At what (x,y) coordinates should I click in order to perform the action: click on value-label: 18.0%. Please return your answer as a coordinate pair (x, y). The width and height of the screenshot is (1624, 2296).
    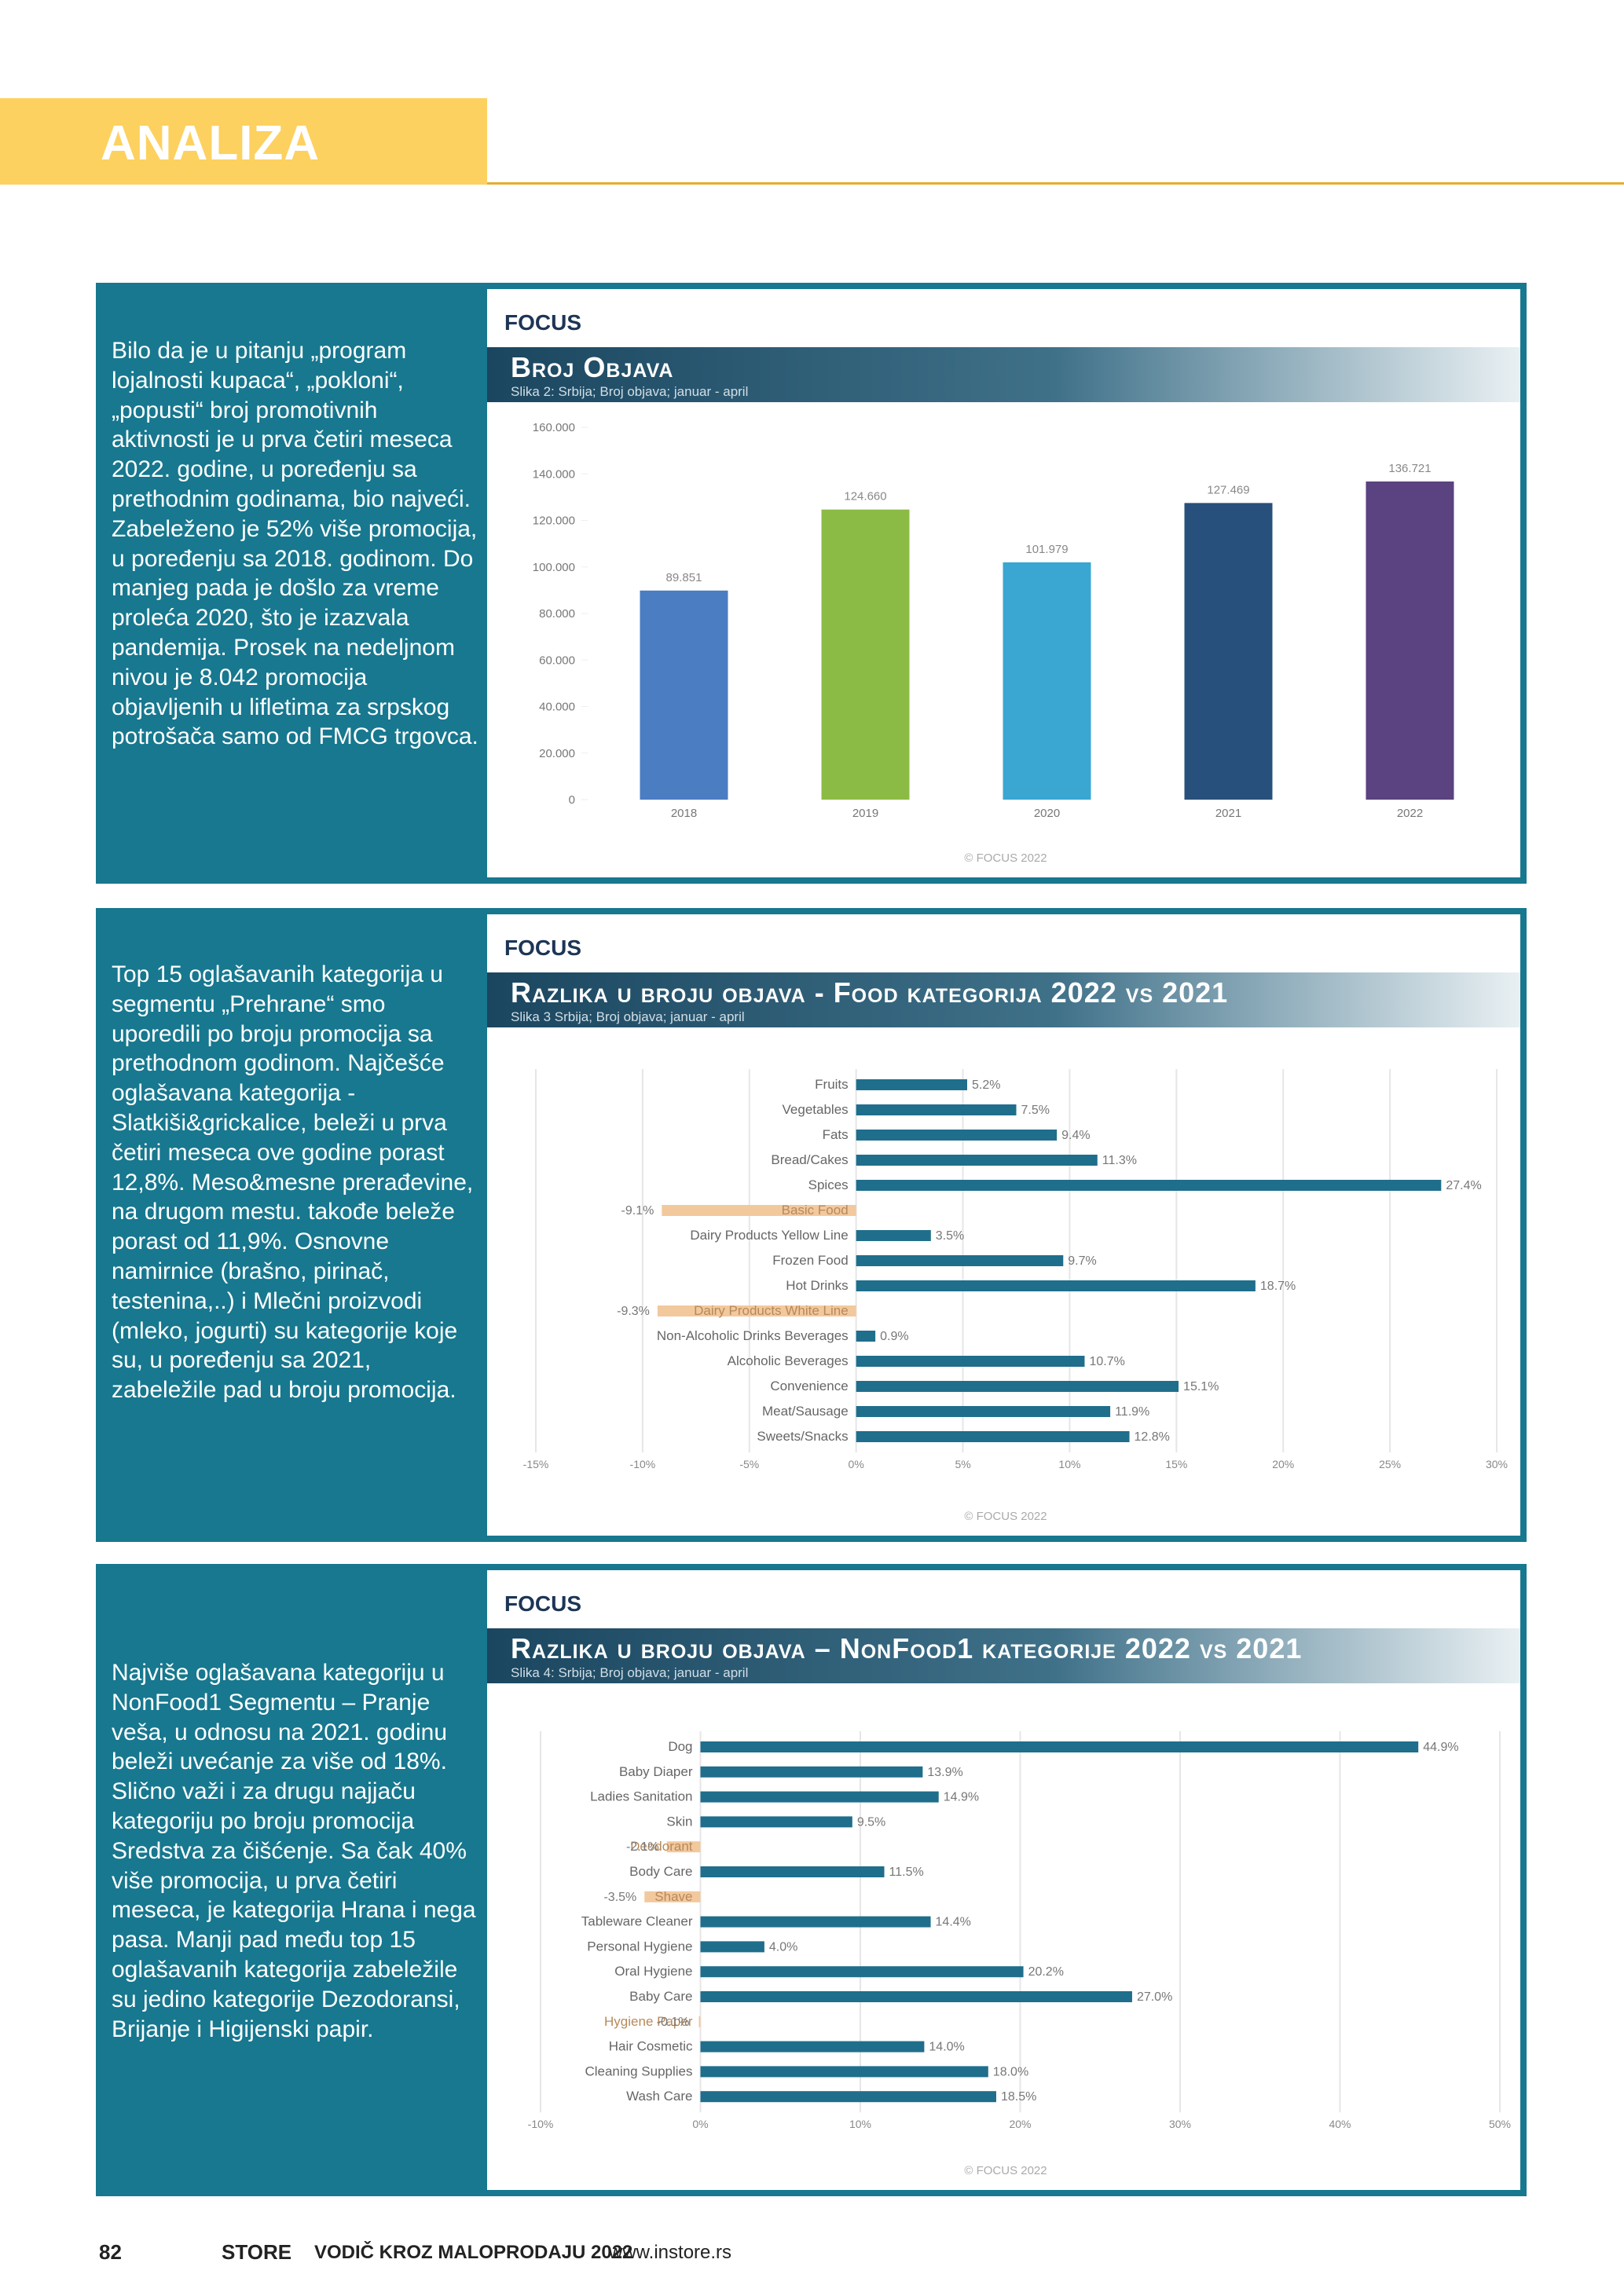
    Looking at the image, I should click on (1010, 2071).